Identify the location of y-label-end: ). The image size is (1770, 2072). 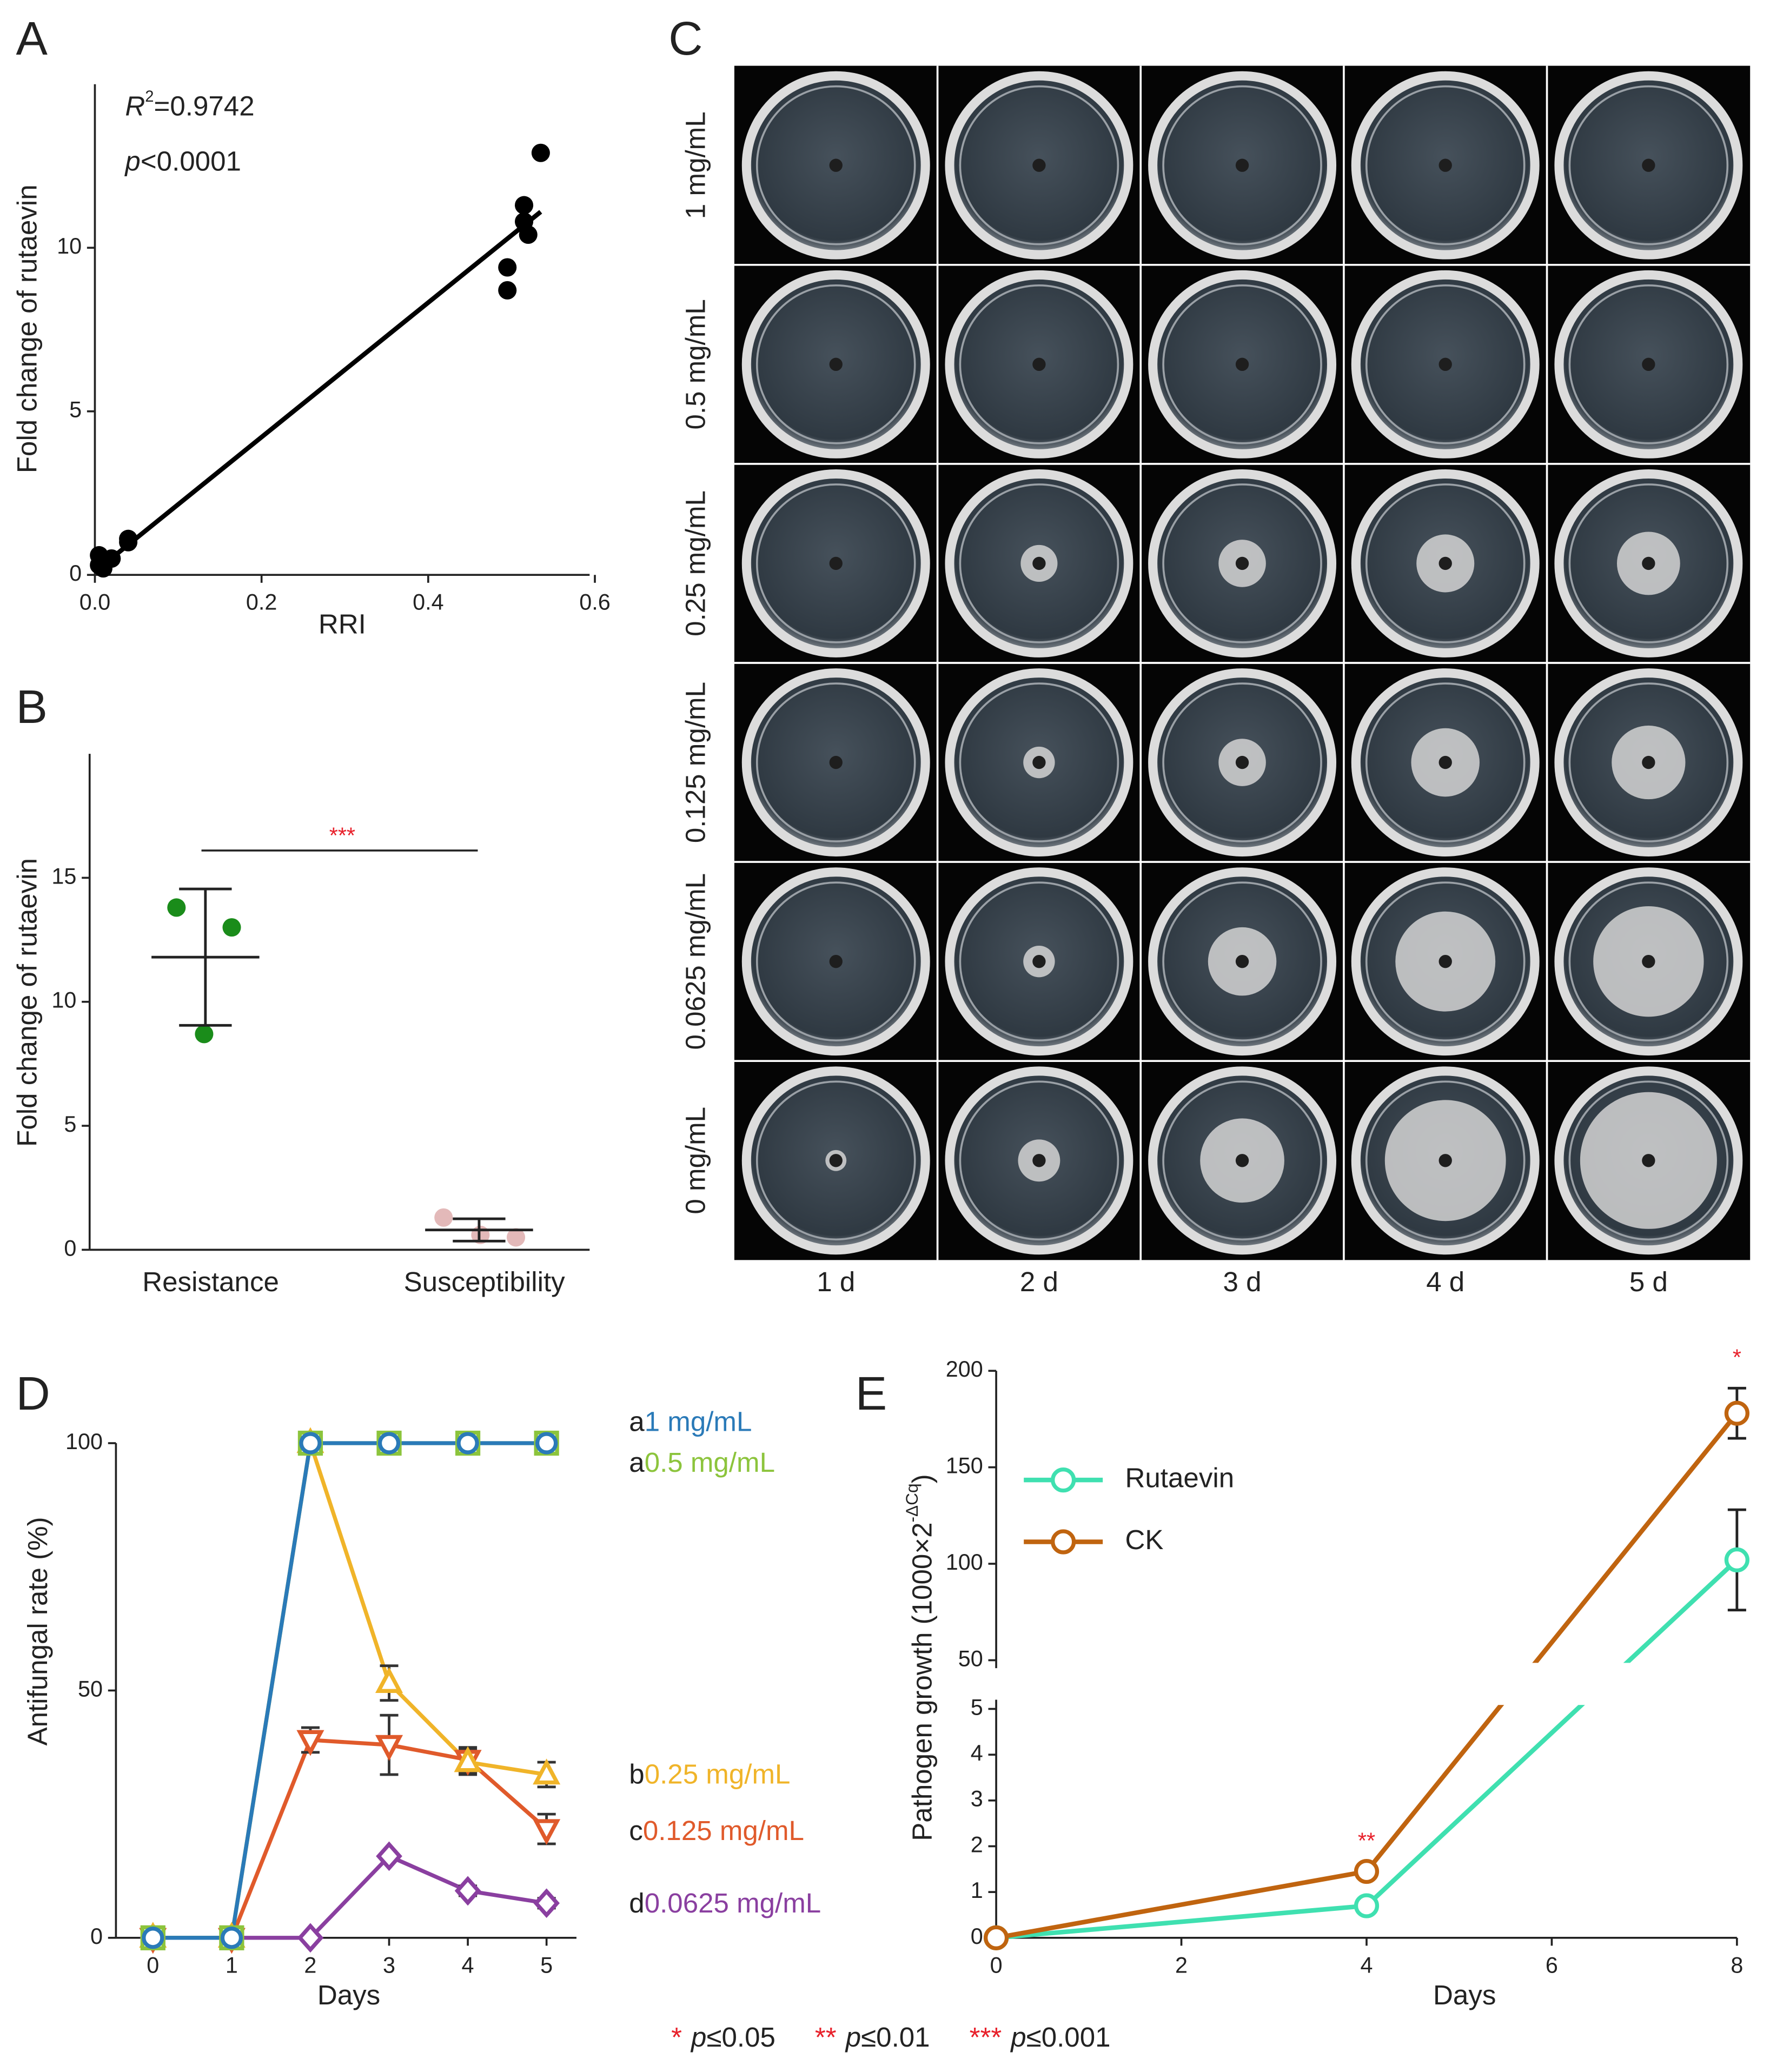
(921, 1478).